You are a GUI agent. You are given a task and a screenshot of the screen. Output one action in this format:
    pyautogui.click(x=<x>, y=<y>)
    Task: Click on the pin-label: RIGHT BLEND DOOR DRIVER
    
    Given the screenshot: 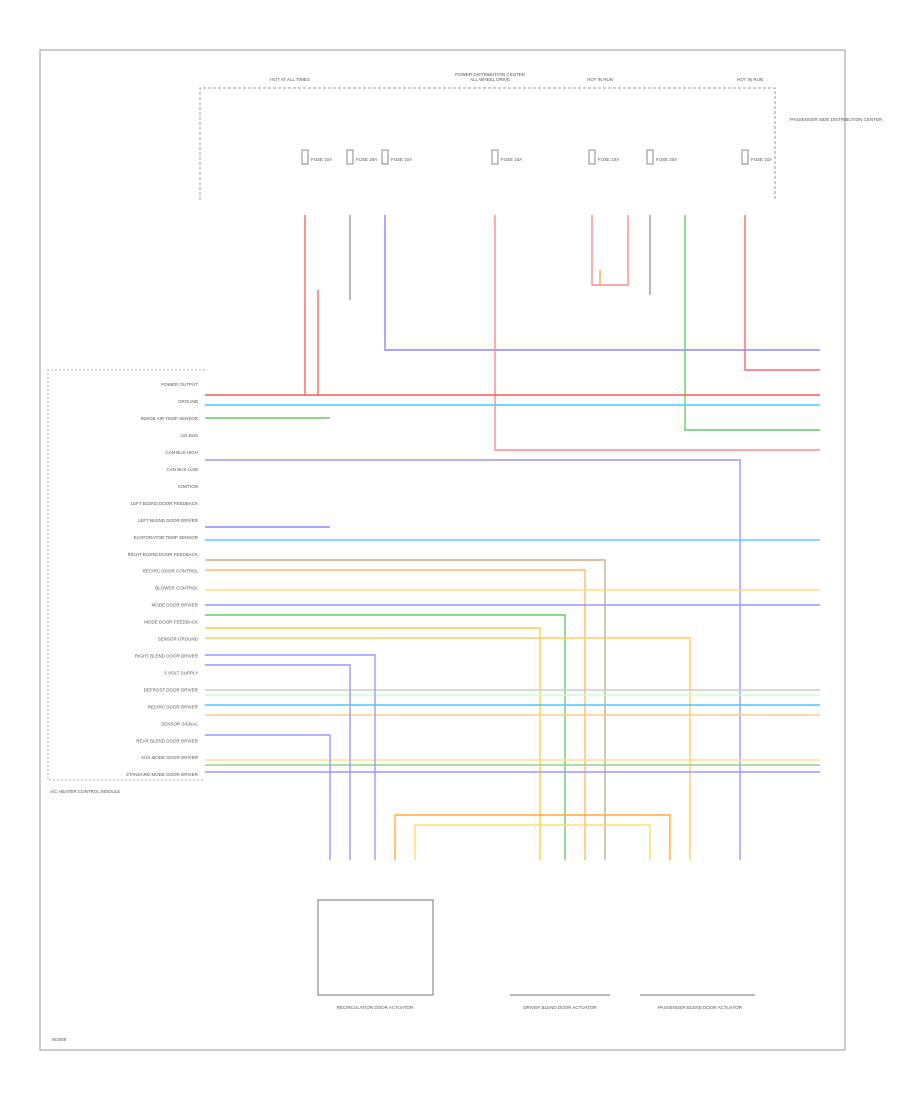 What is the action you would take?
    pyautogui.click(x=167, y=655)
    